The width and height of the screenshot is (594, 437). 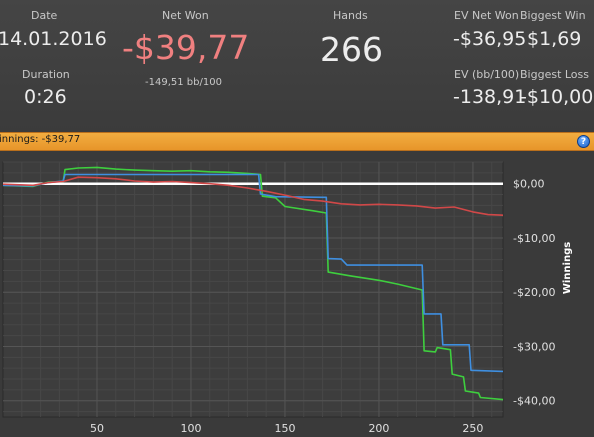 What do you see at coordinates (44, 15) in the screenshot?
I see `date-label: Date` at bounding box center [44, 15].